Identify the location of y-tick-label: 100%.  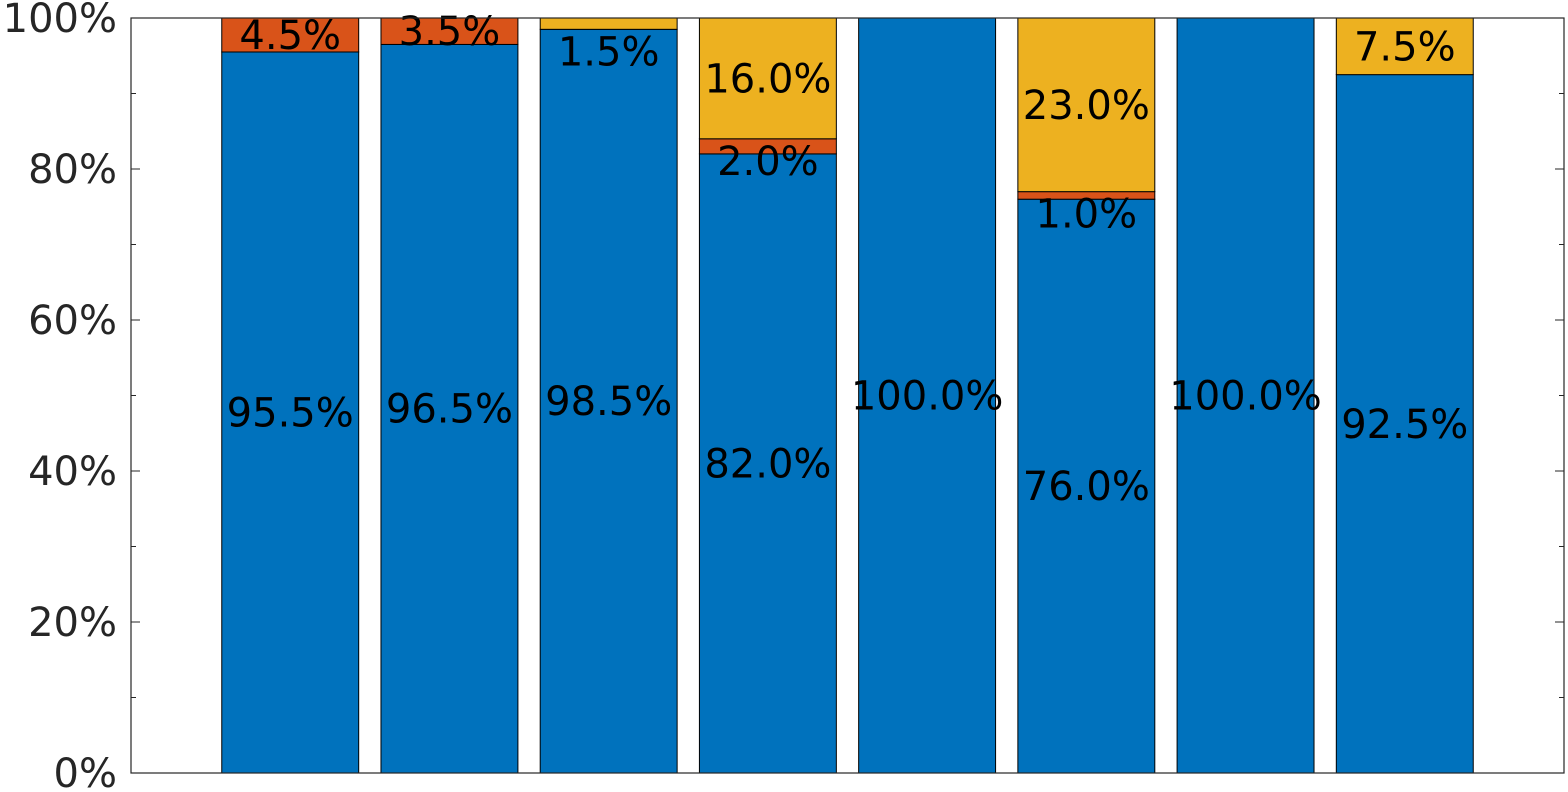
(60, 21).